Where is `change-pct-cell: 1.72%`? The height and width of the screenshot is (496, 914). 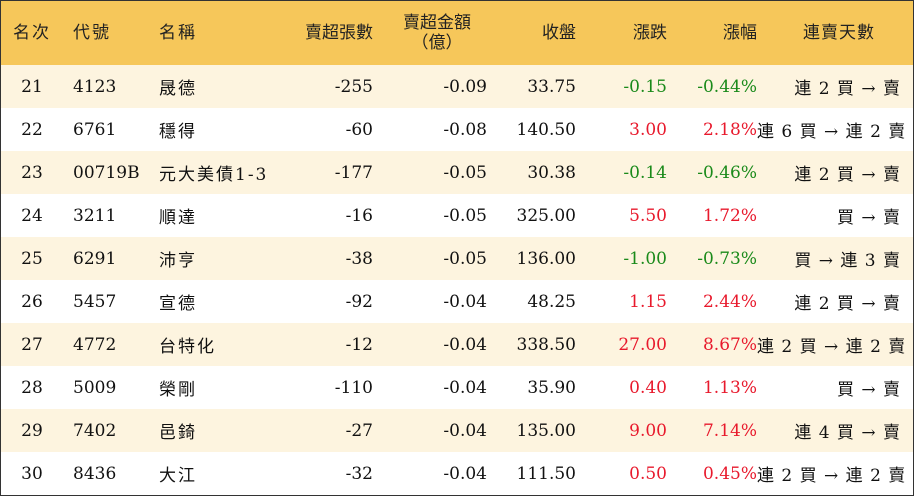 change-pct-cell: 1.72% is located at coordinates (729, 215).